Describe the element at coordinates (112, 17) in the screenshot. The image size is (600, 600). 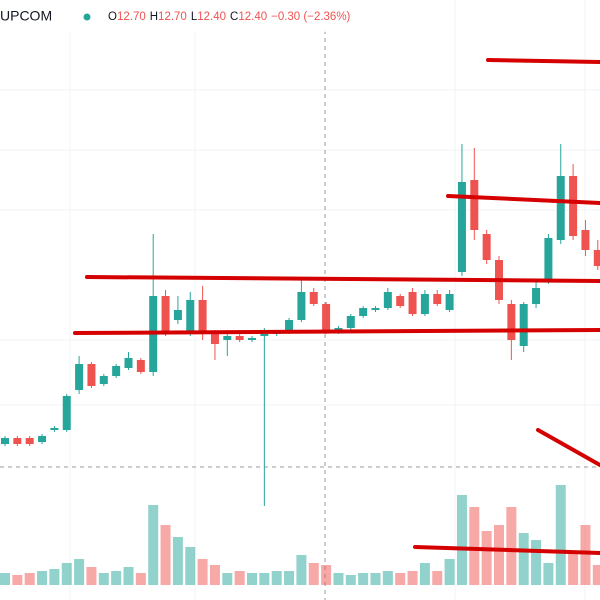
I see `legend-key: O` at that location.